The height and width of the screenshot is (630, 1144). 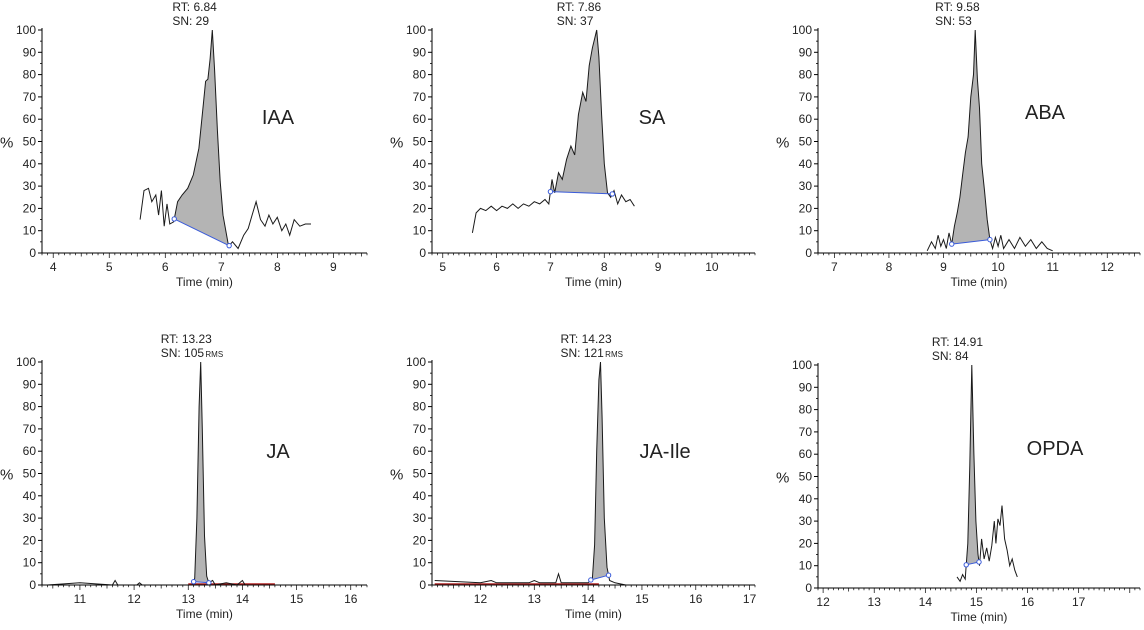 What do you see at coordinates (496, 267) in the screenshot?
I see `x-tick-label: 6` at bounding box center [496, 267].